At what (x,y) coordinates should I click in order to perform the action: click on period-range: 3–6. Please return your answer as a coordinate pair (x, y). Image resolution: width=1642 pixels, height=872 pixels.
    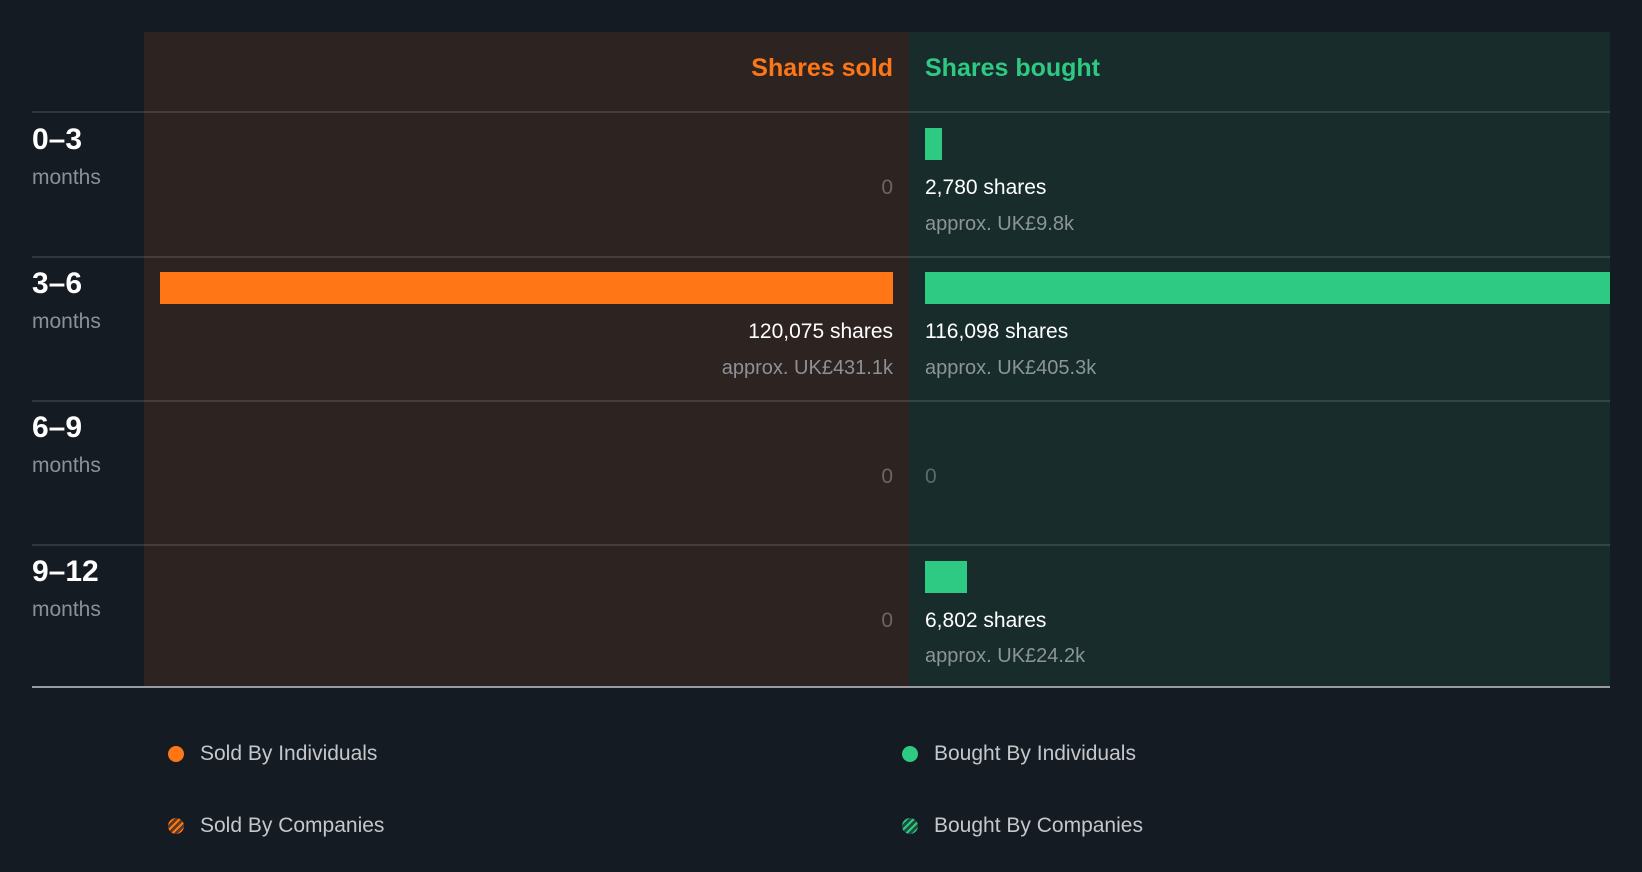
    Looking at the image, I should click on (57, 283).